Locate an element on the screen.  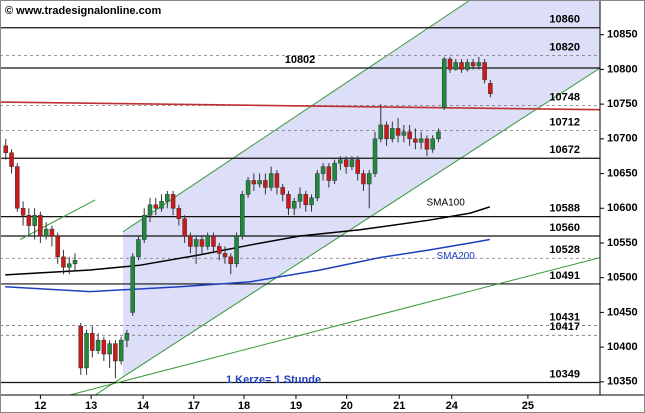
level-label: 10588 is located at coordinates (564, 208).